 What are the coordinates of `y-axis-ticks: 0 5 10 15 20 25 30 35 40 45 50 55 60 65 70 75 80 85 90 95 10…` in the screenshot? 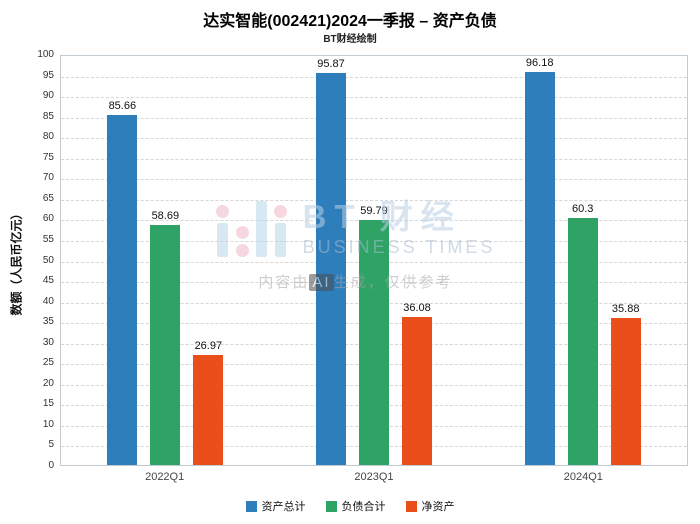 It's located at (36, 260).